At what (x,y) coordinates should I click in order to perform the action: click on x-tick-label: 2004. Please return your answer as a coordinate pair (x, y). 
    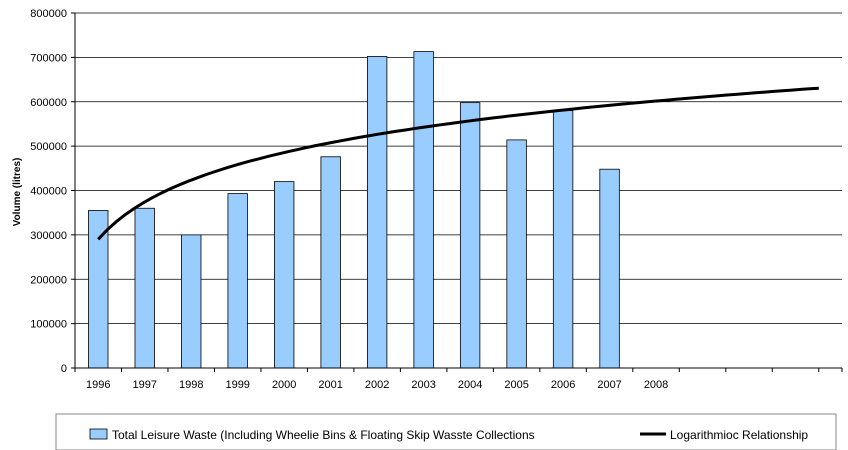
    Looking at the image, I should click on (470, 385).